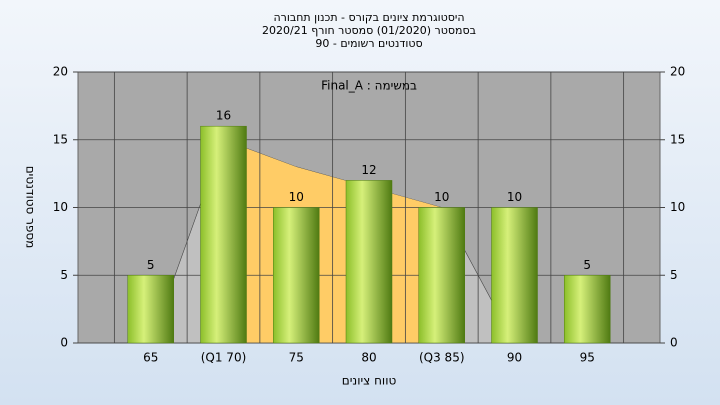 The width and height of the screenshot is (720, 405). What do you see at coordinates (677, 72) in the screenshot?
I see `y2-tick-label: 20` at bounding box center [677, 72].